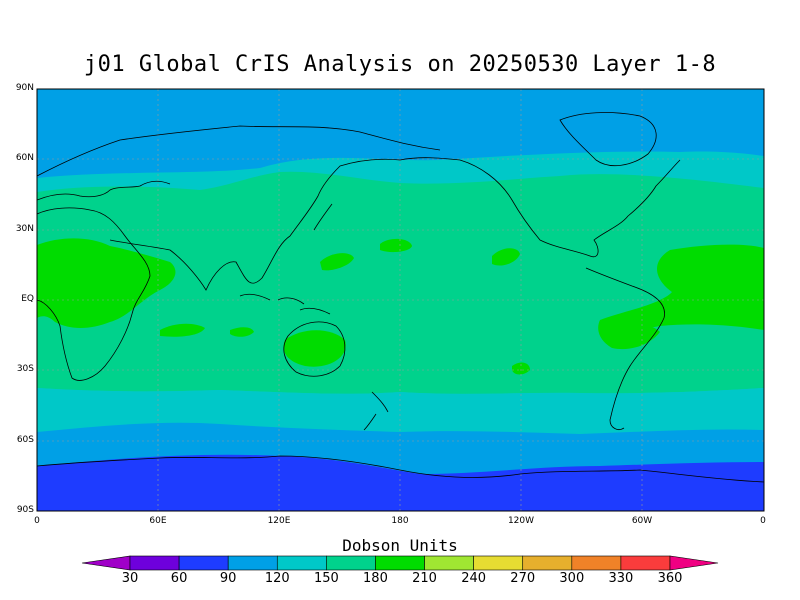 The image size is (800, 600). I want to click on colorbar-tick-label: 270, so click(523, 578).